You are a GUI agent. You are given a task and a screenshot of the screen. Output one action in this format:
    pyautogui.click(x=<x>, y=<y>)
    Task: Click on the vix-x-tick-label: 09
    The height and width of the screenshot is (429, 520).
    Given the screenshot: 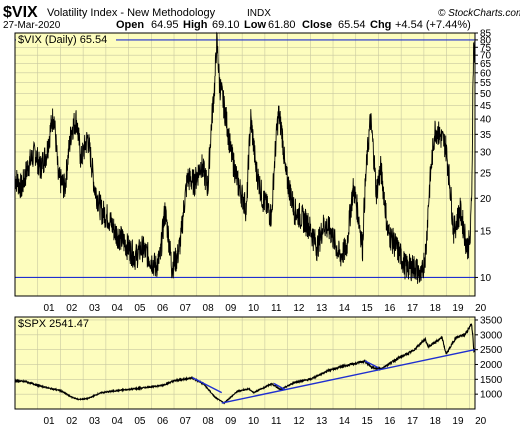 What is the action you would take?
    pyautogui.click(x=231, y=308)
    